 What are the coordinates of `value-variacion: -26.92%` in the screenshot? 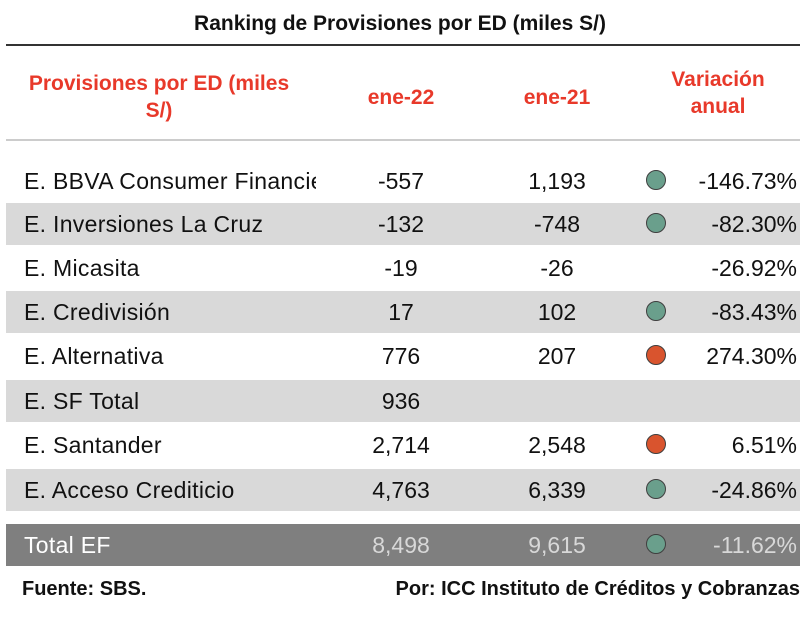 It's located at (754, 268).